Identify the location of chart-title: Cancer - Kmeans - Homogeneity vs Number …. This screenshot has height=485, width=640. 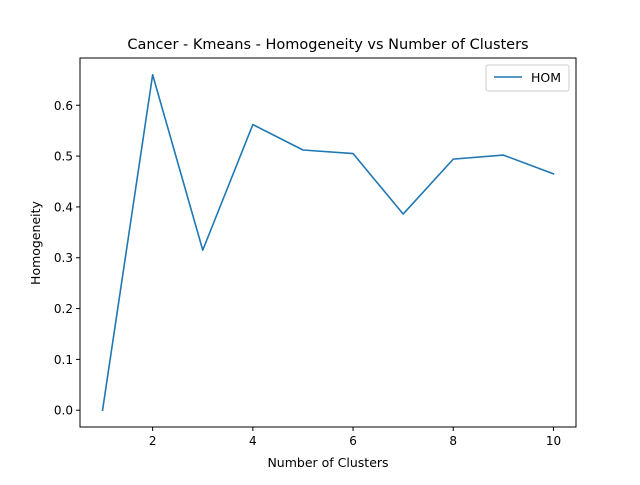
(327, 45).